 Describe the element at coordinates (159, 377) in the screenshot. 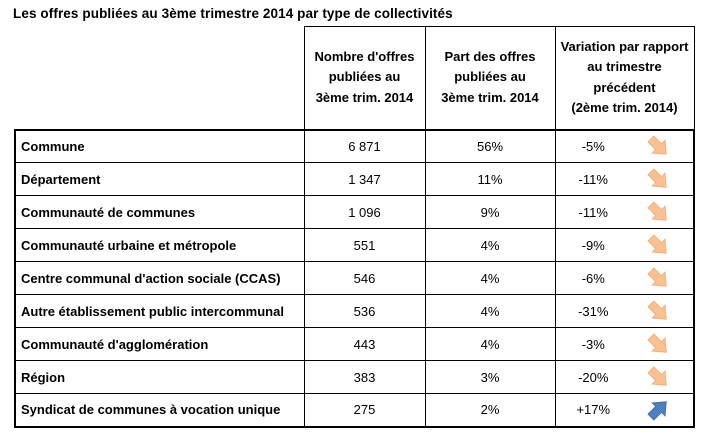

I see `row-label: Région` at that location.